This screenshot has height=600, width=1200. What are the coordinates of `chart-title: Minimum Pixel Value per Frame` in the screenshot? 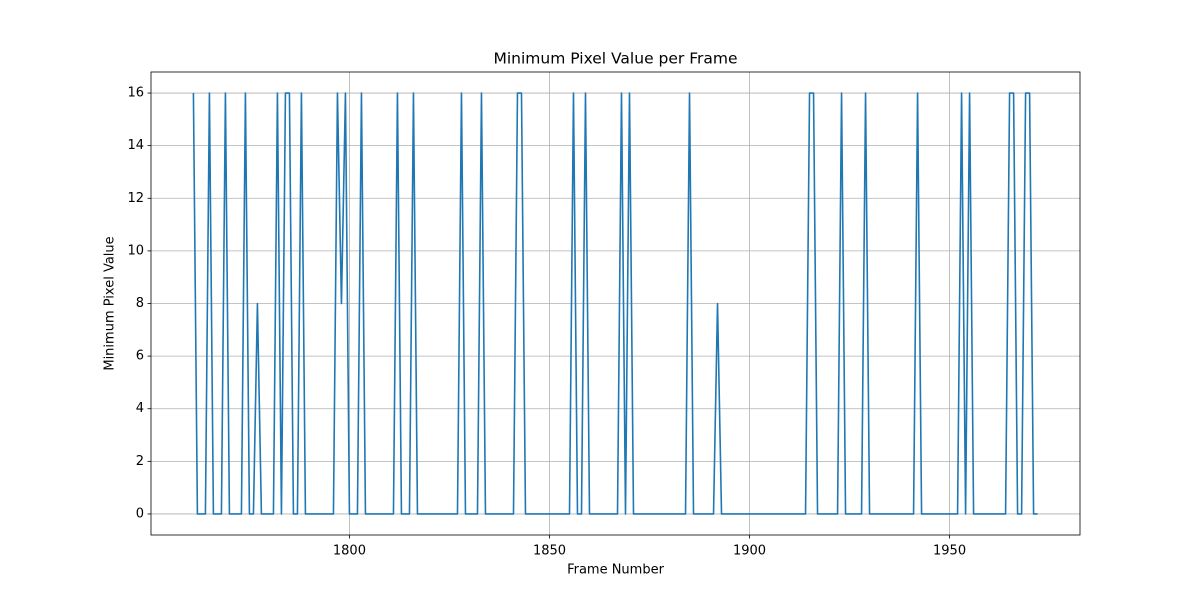 It's located at (616, 59).